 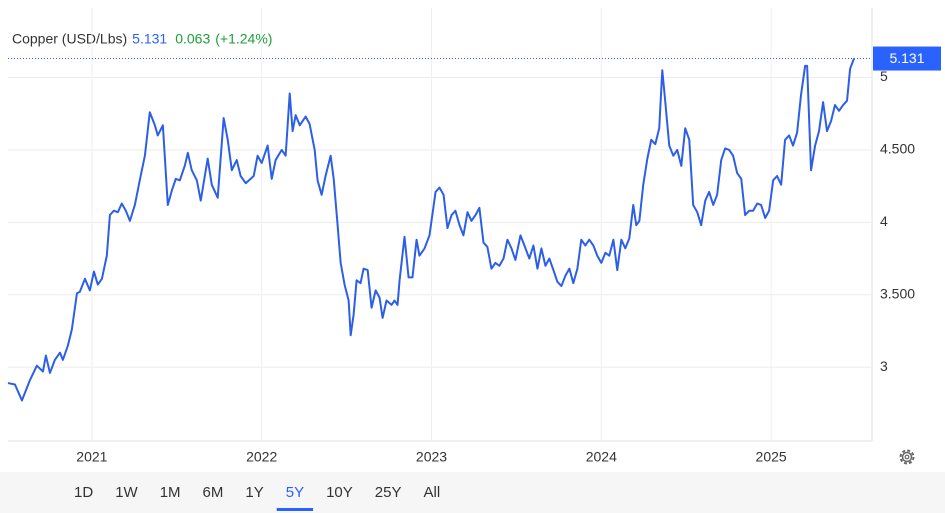 What do you see at coordinates (339, 492) in the screenshot?
I see `range-button: 10Y` at bounding box center [339, 492].